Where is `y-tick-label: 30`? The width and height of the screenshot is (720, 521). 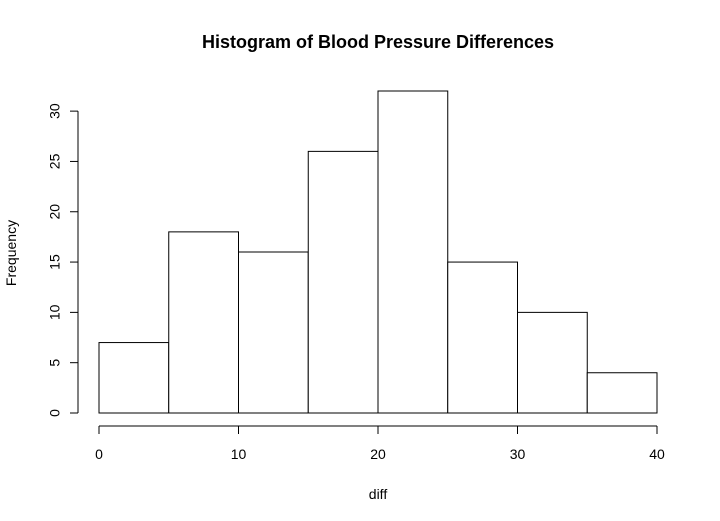 y-tick-label: 30 is located at coordinates (55, 111).